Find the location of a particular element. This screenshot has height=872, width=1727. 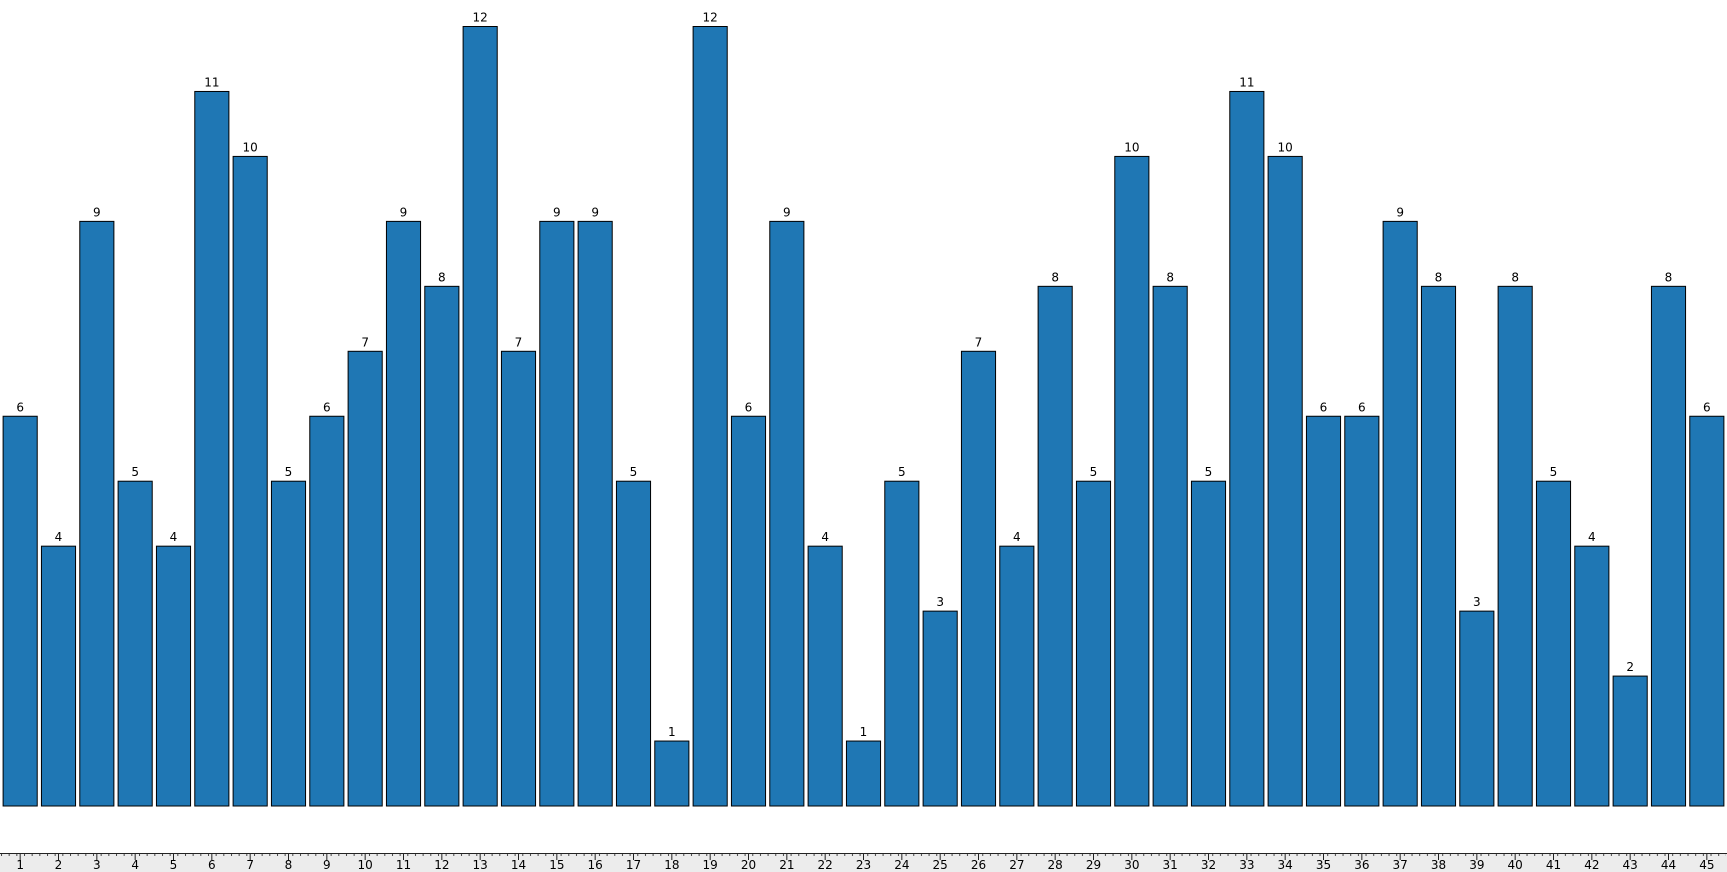

x-tick-label: 38 is located at coordinates (1438, 865).